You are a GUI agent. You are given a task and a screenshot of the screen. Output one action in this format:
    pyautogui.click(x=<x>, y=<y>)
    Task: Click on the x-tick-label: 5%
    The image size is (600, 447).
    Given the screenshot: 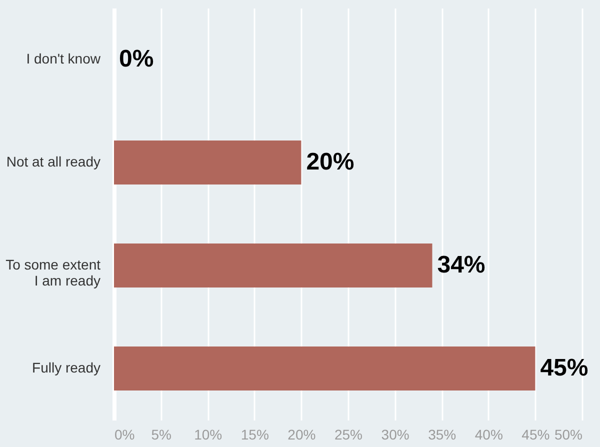 What is the action you would take?
    pyautogui.click(x=161, y=434)
    